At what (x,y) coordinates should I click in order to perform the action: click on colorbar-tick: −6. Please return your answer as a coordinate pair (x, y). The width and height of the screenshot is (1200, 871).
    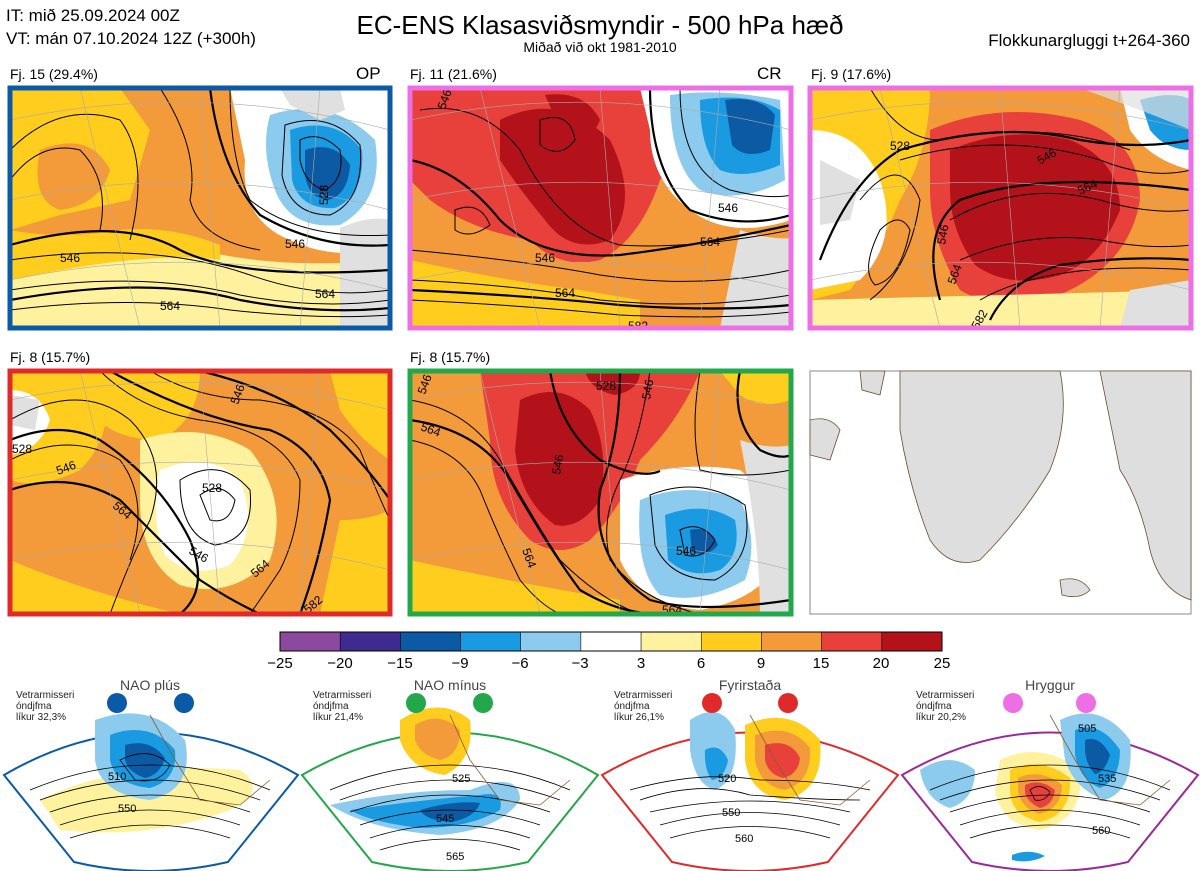
    Looking at the image, I should click on (520, 663).